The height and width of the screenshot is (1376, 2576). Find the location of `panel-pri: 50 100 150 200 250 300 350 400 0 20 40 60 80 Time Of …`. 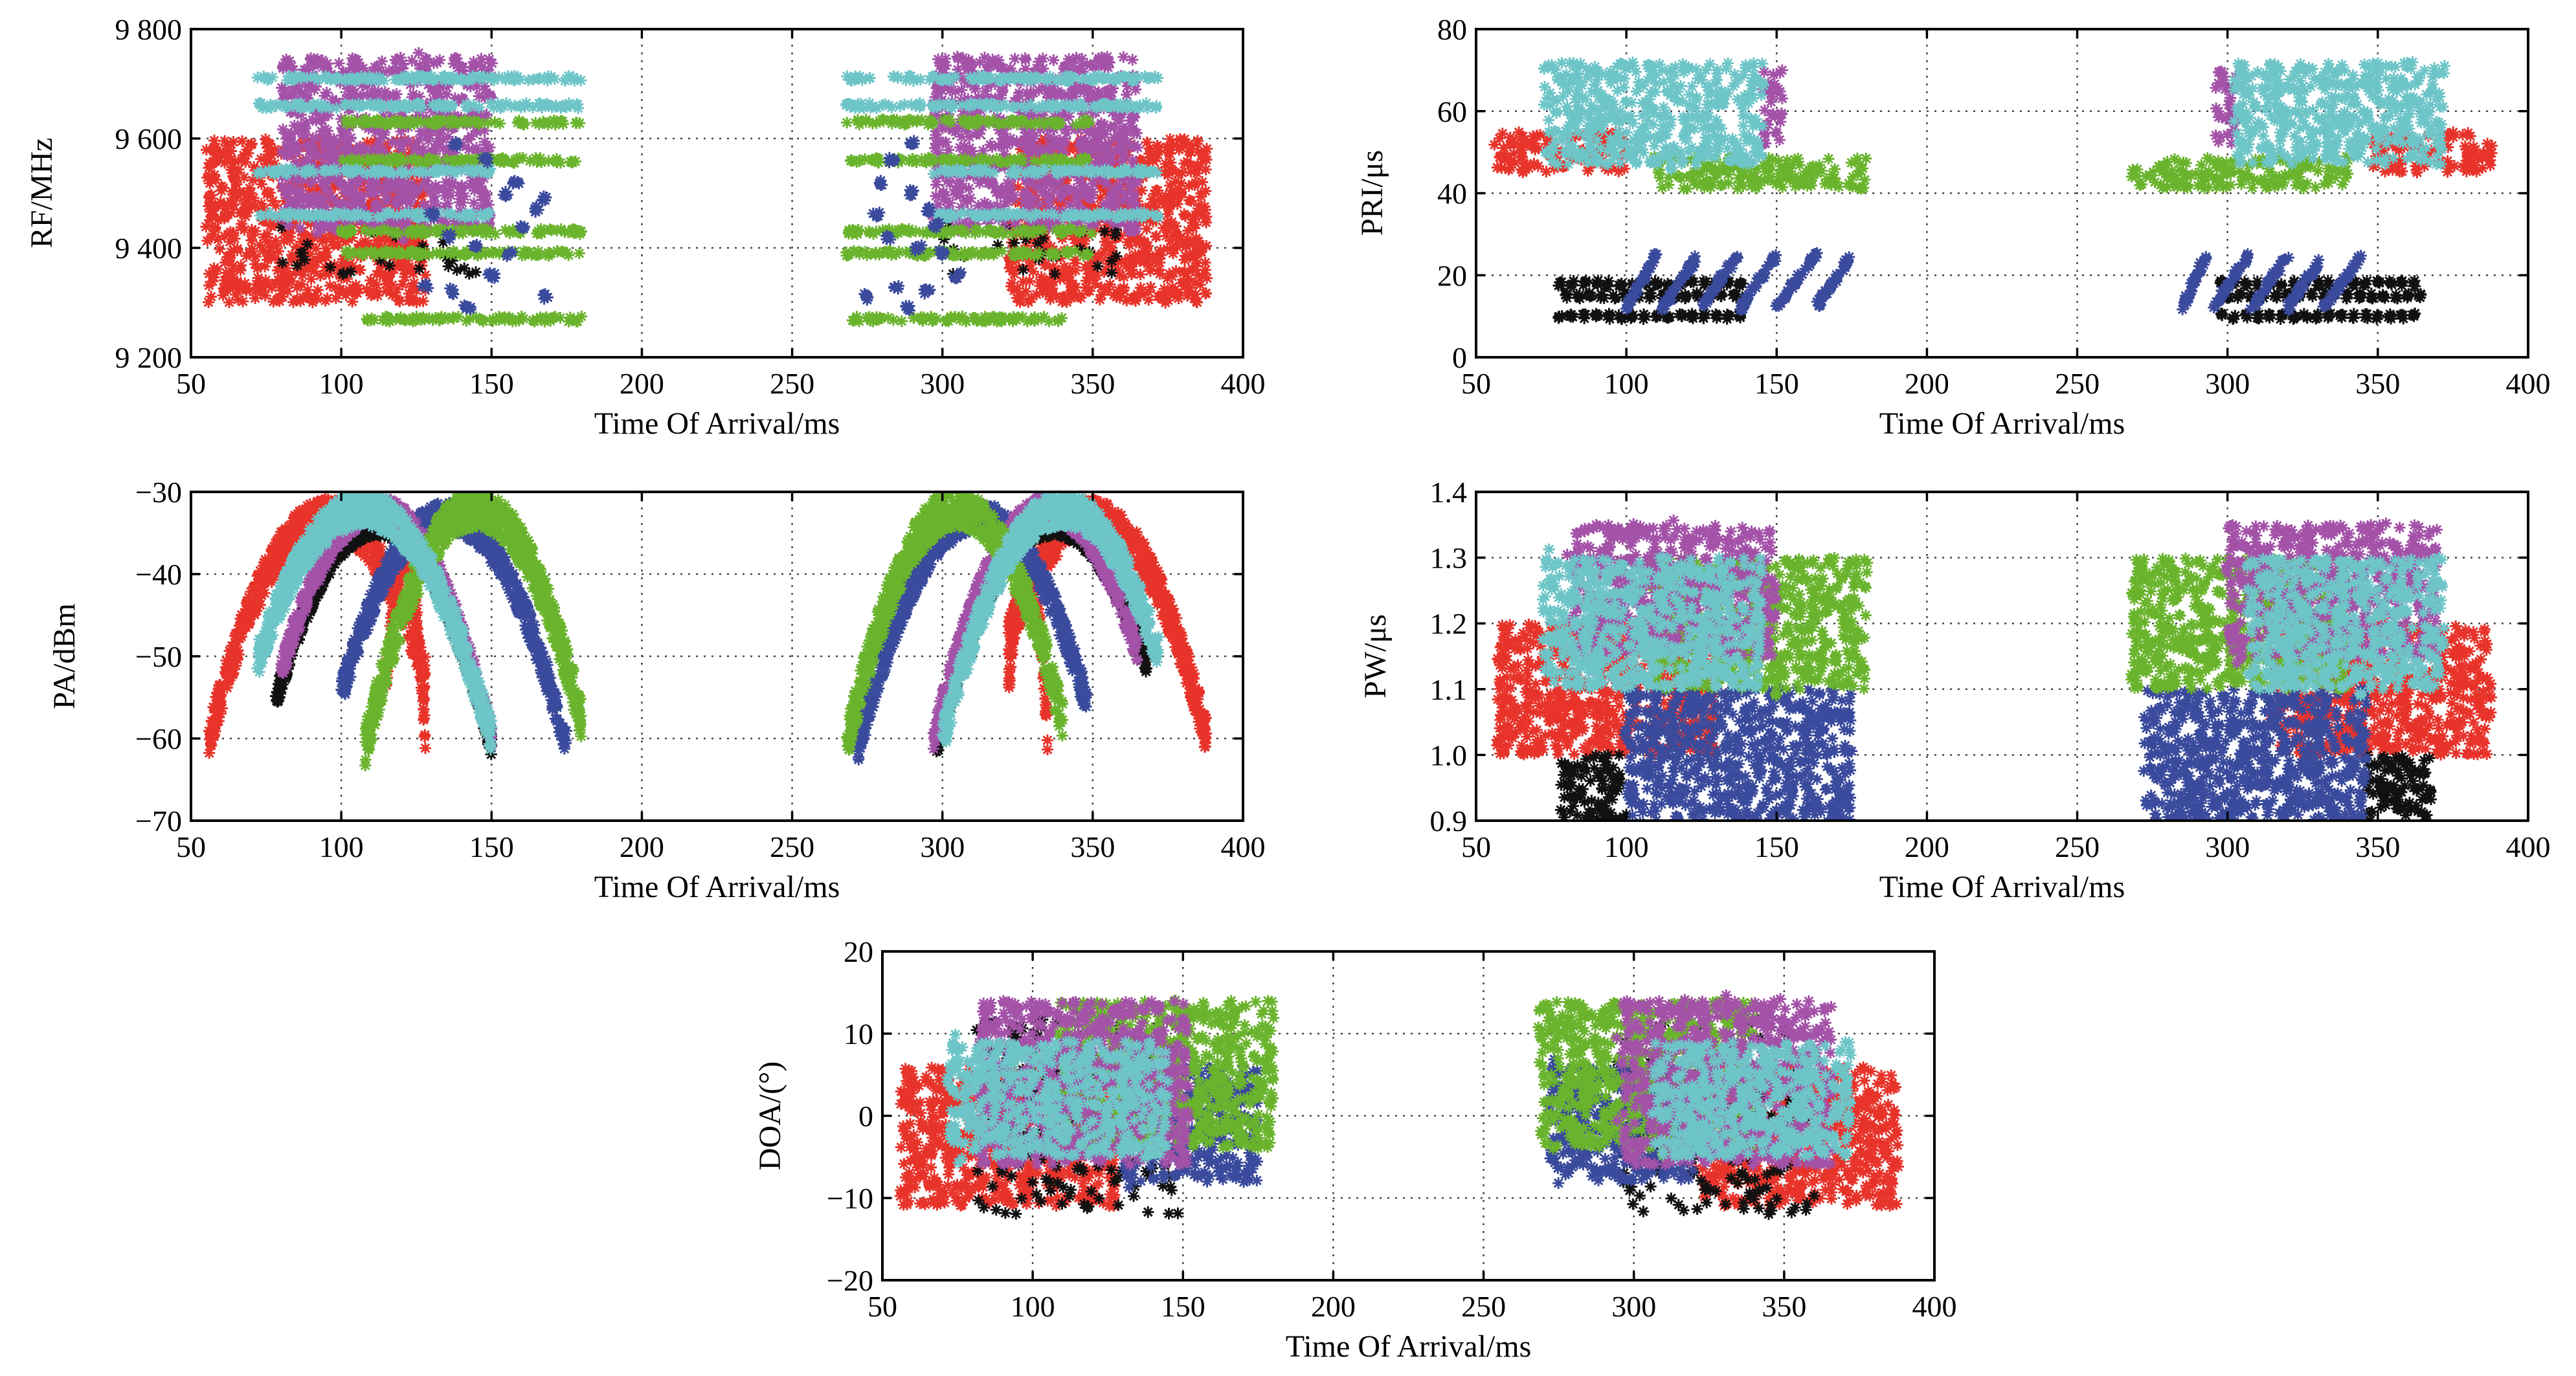

panel-pri: 50 100 150 200 250 300 350 400 0 20 40 60 80 Time Of … is located at coordinates (1953, 227).